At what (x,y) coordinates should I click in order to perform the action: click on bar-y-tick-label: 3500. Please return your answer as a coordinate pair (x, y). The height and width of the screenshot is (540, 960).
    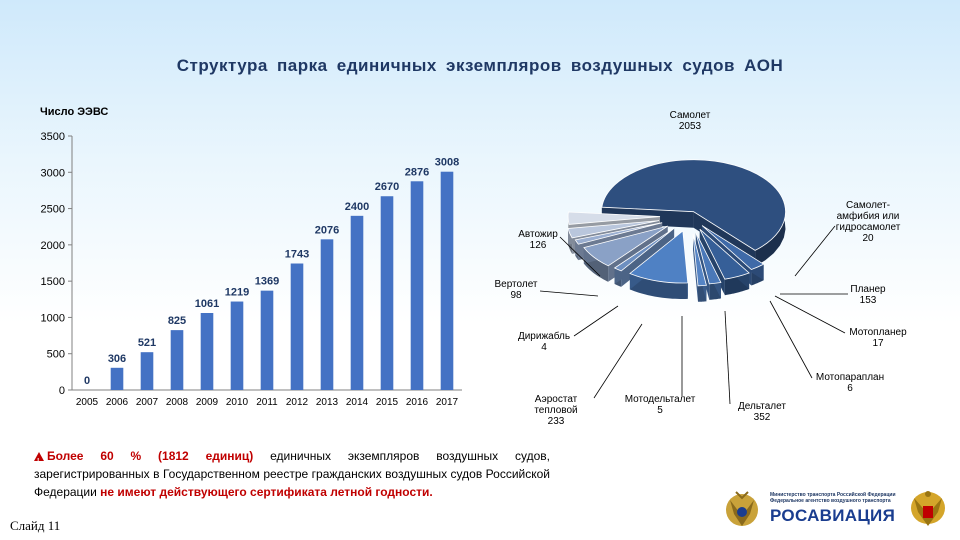
    Looking at the image, I should click on (53, 137).